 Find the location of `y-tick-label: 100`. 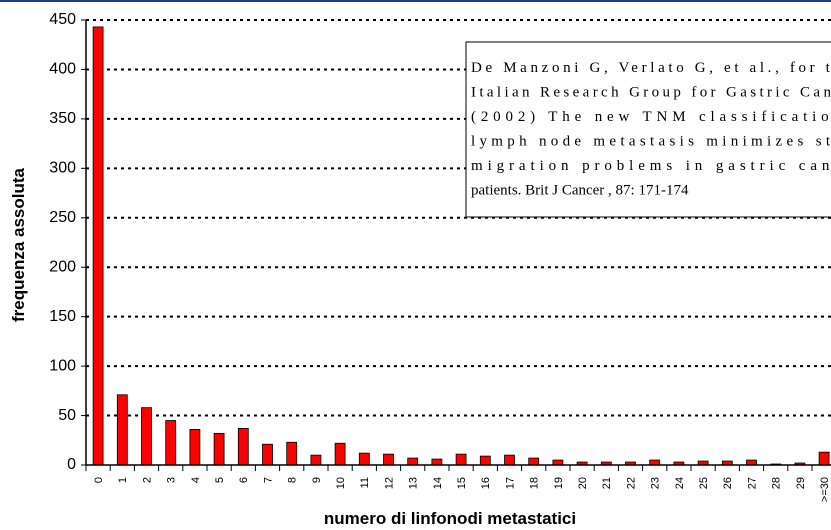

y-tick-label: 100 is located at coordinates (62, 365).